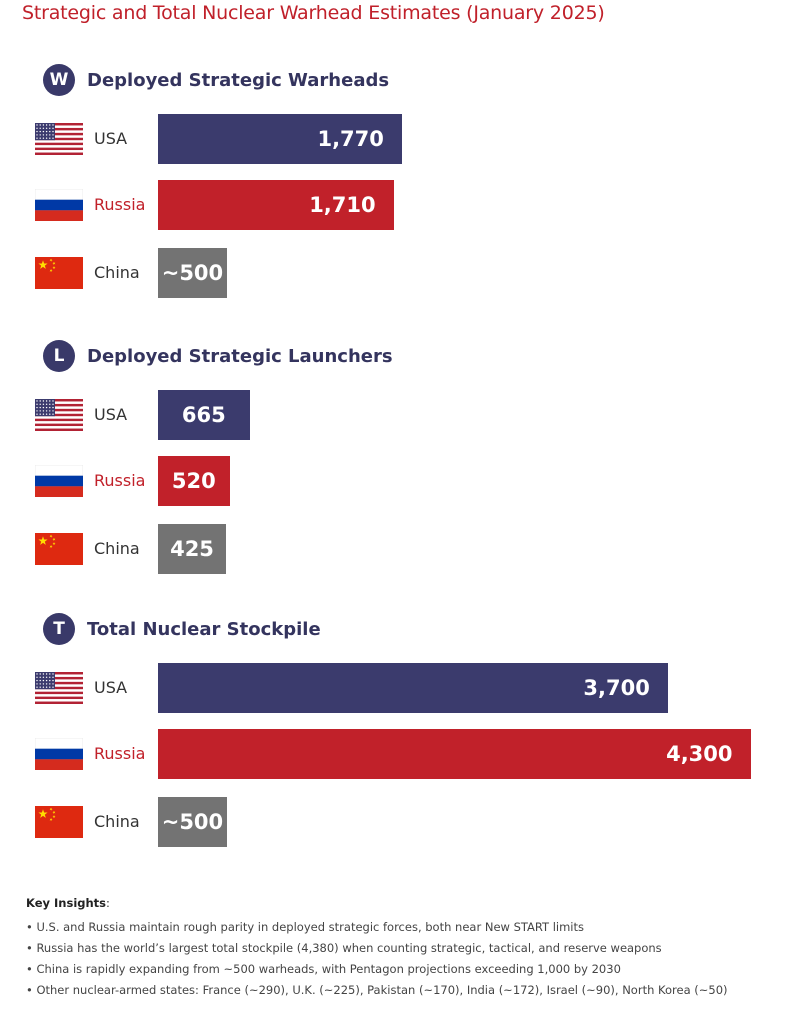 The image size is (792, 1024). Describe the element at coordinates (699, 754) in the screenshot. I see `bar-value-label: 4,300` at that location.